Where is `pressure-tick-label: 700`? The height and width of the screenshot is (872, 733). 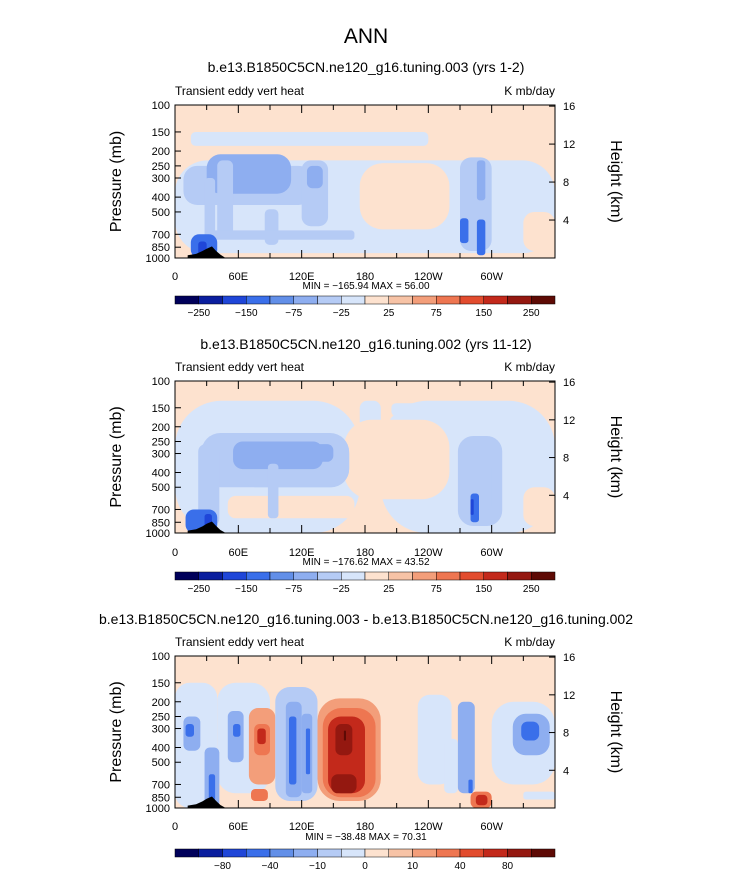
pressure-tick-label: 700 is located at coordinates (161, 785).